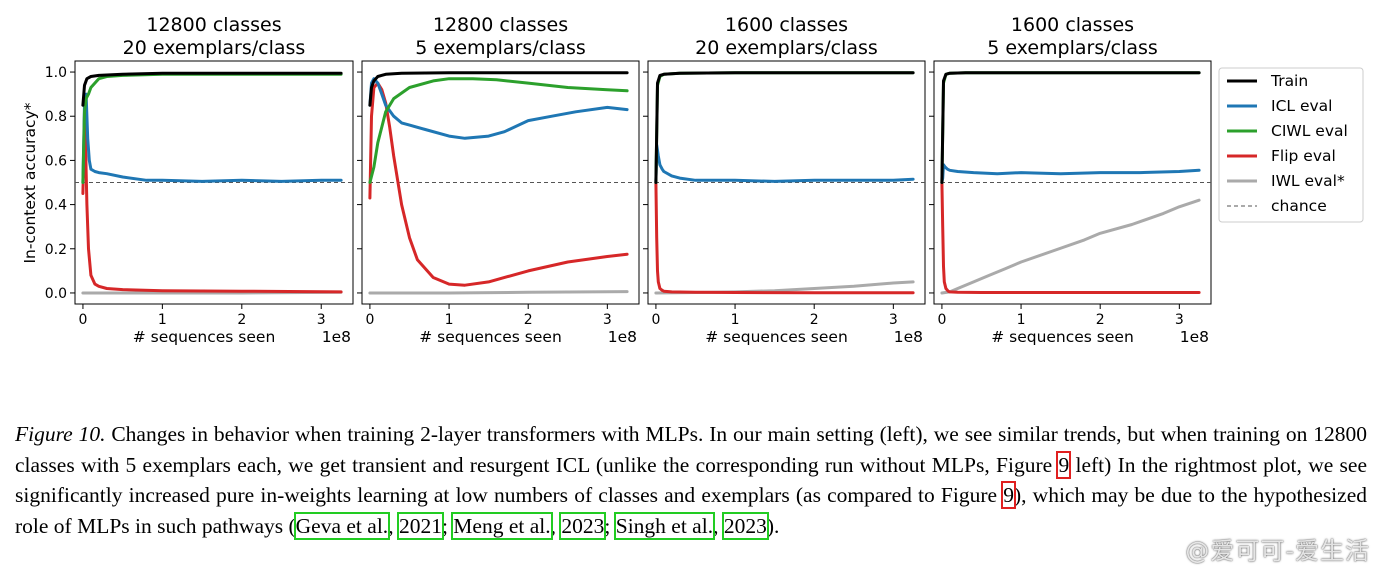  Describe the element at coordinates (1309, 131) in the screenshot. I see `legend-entry-label: CIWL eval` at that location.